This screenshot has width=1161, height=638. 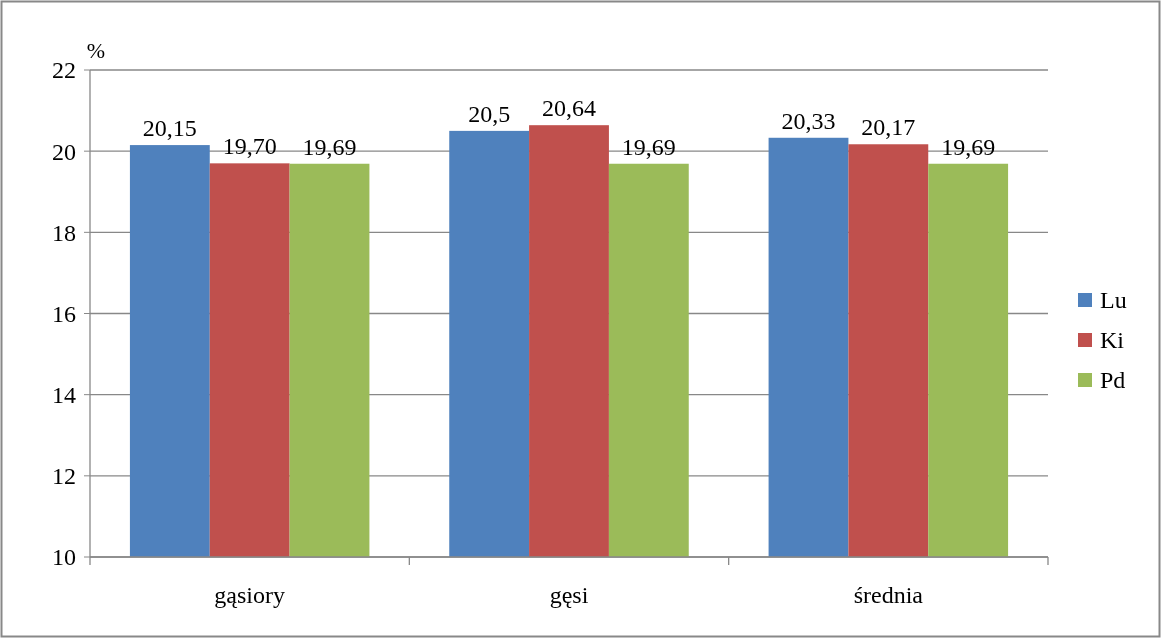 What do you see at coordinates (569, 108) in the screenshot?
I see `data-label: 20,64` at bounding box center [569, 108].